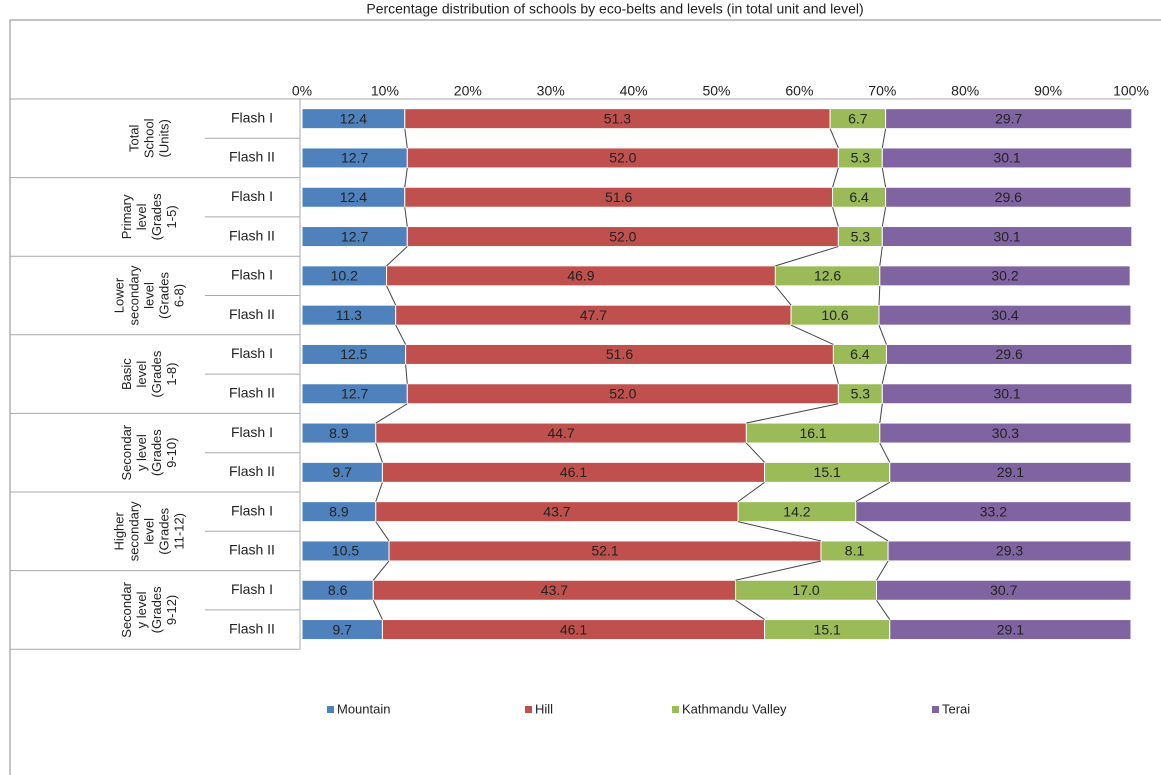 Image resolution: width=1161 pixels, height=775 pixels. Describe the element at coordinates (859, 197) in the screenshot. I see `data-label: 6.4` at that location.